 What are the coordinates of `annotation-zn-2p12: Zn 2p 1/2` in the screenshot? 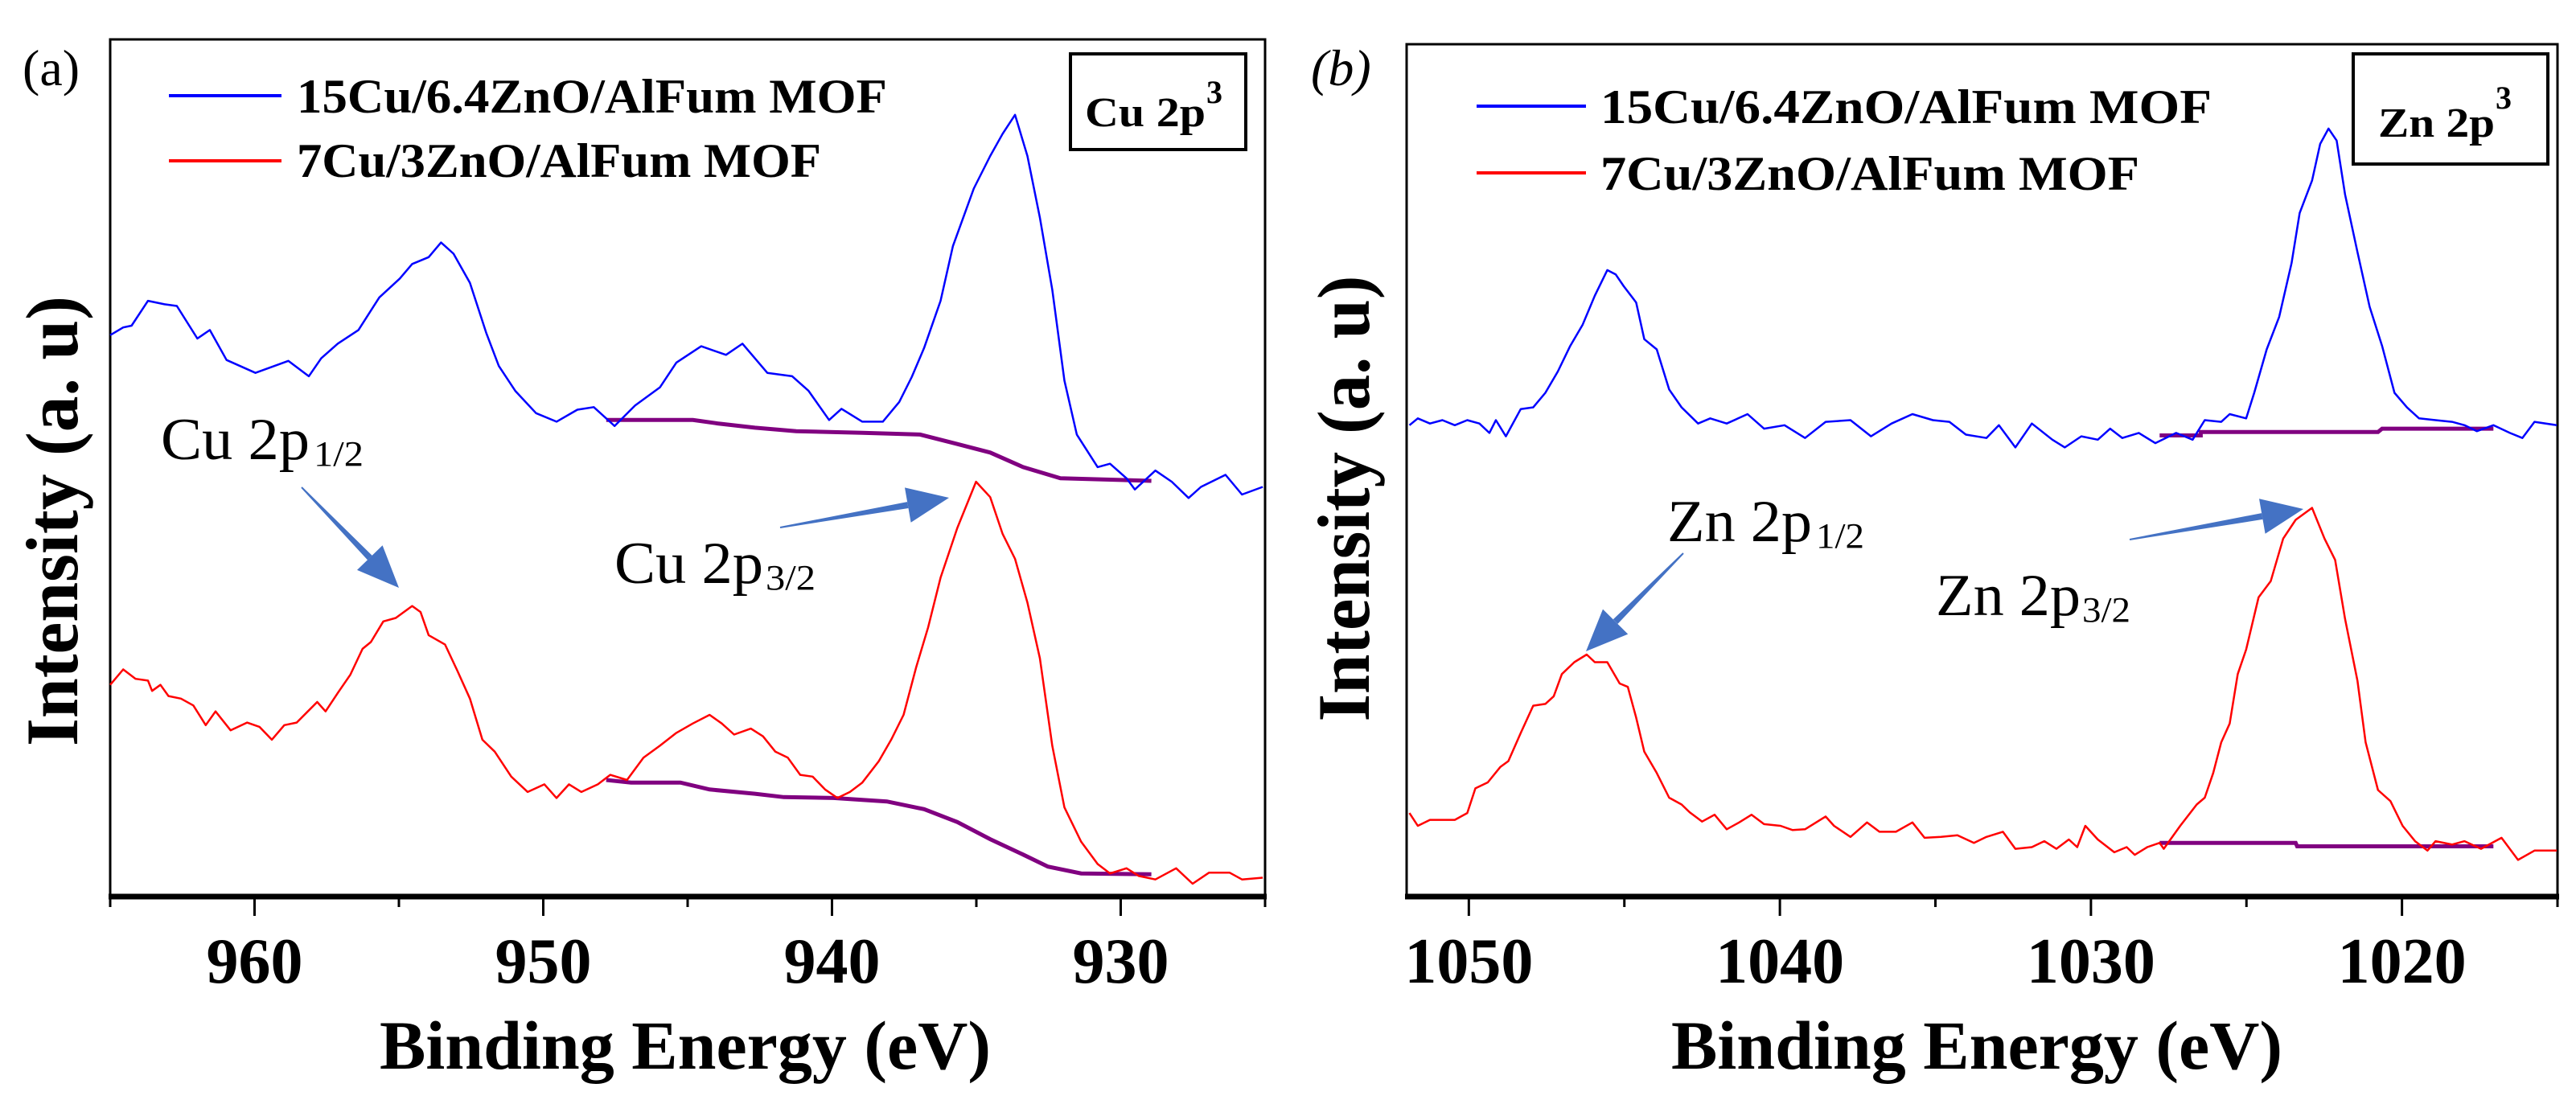 It's located at (1765, 522).